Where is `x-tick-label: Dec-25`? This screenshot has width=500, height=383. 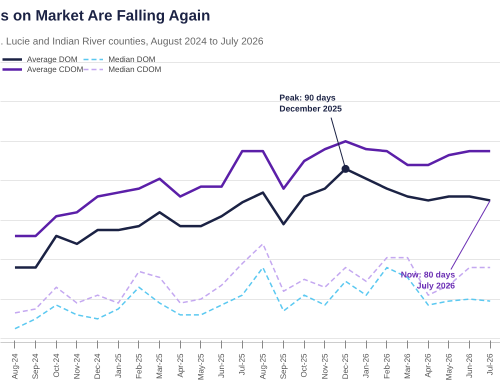
x-tick-label: Dec-25 is located at coordinates (345, 366).